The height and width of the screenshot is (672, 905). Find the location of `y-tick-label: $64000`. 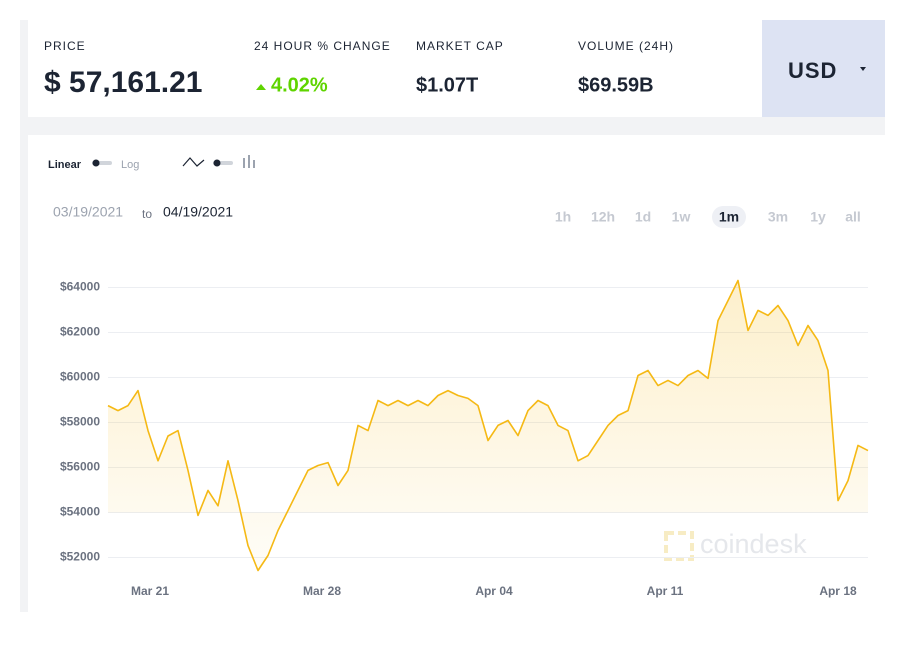

y-tick-label: $64000 is located at coordinates (80, 287).